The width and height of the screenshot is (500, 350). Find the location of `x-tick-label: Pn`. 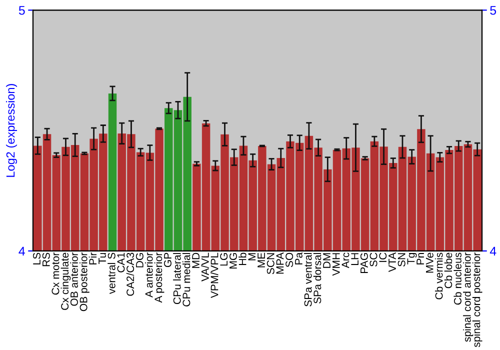

x-tick-label: Pn is located at coordinates (420, 258).